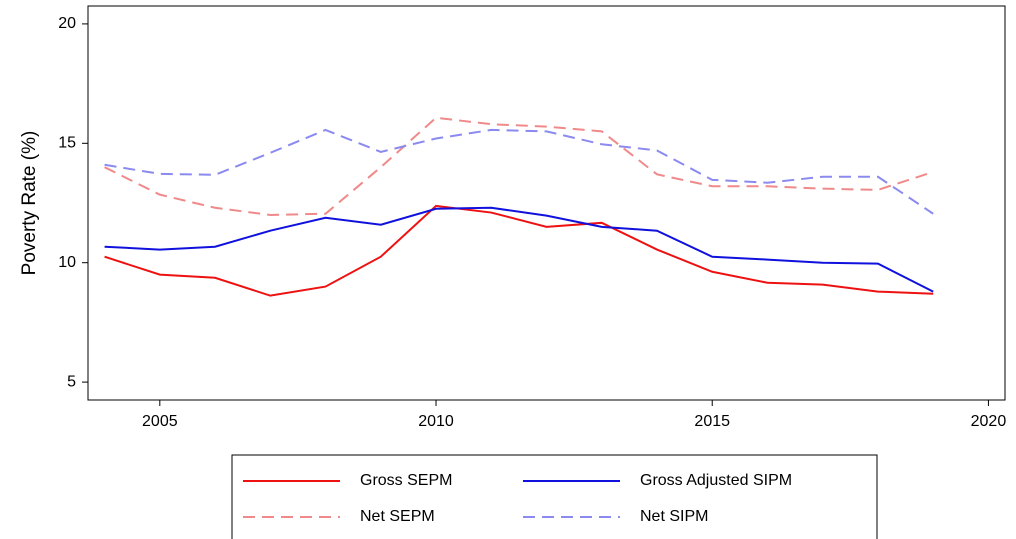 The height and width of the screenshot is (539, 1016). Describe the element at coordinates (160, 421) in the screenshot. I see `x-tick-label: 2005` at that location.